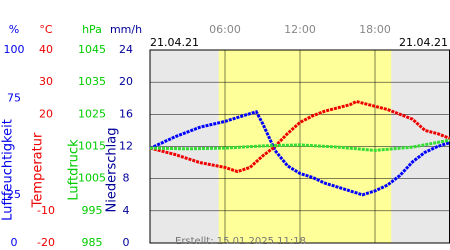  I want to click on y-tick-label: 24, so click(126, 49).